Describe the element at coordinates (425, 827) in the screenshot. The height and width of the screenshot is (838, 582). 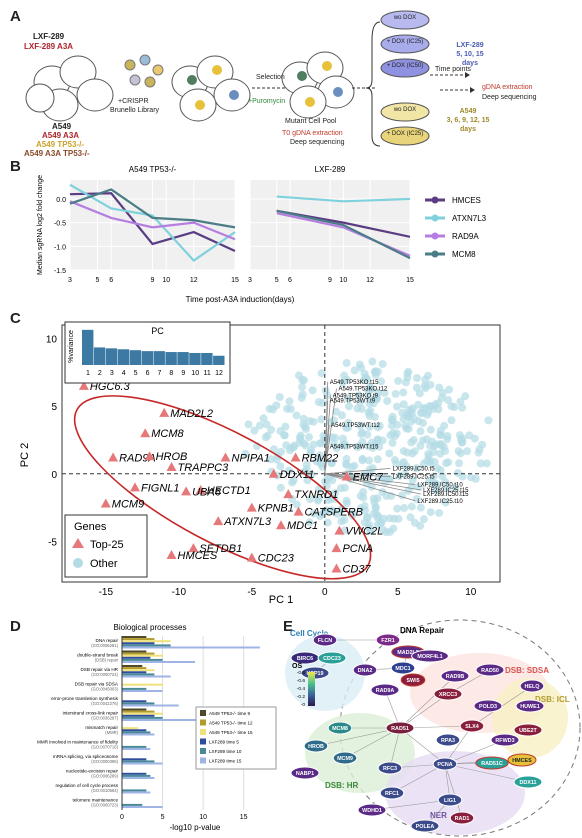
I see `network-node-label: POLEA` at that location.